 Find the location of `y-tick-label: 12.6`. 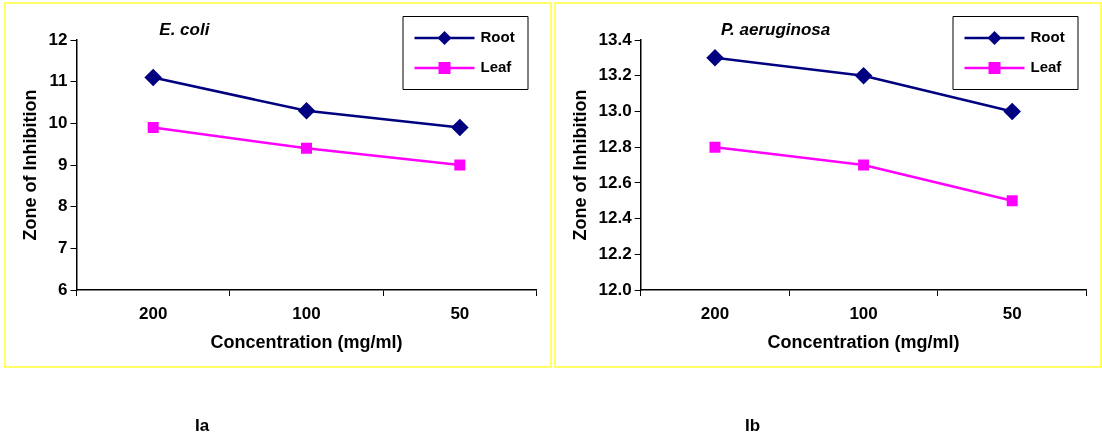

y-tick-label: 12.6 is located at coordinates (615, 182).